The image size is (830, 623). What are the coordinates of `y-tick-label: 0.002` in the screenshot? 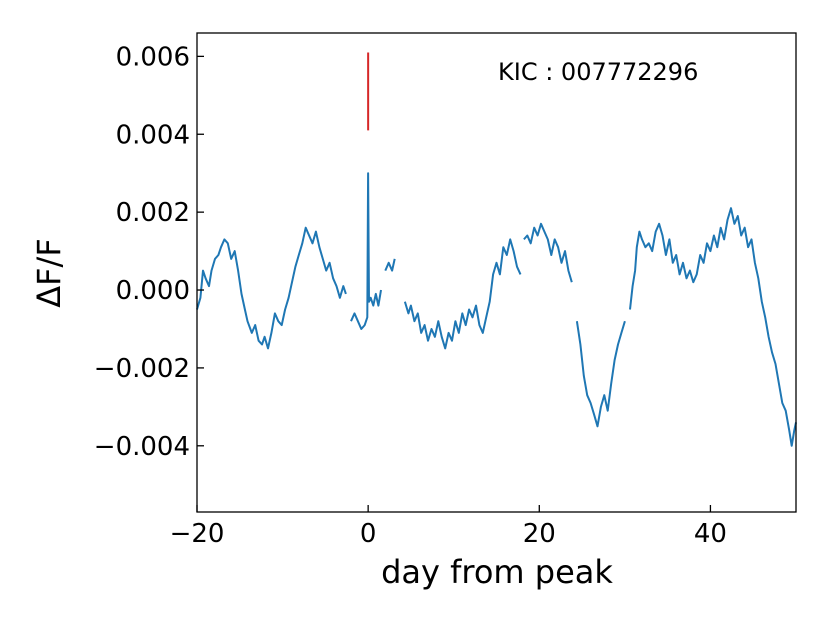 It's located at (153, 213).